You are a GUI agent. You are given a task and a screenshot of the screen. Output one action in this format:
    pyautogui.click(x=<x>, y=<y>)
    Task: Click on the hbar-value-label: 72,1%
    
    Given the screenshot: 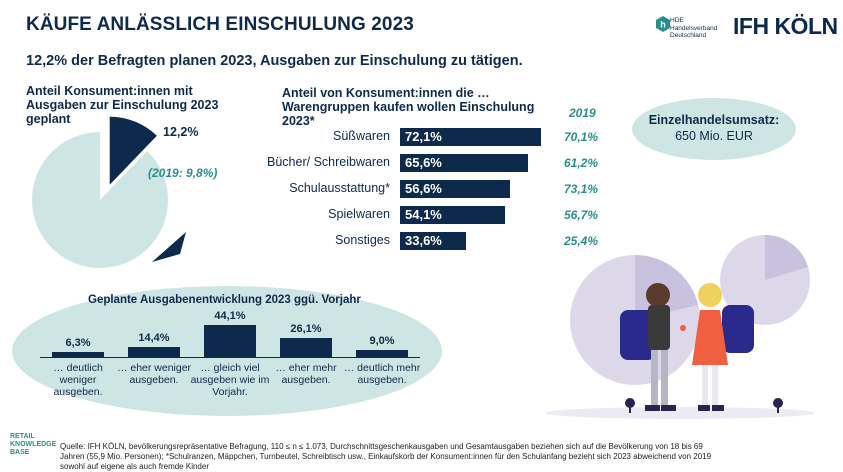 What is the action you would take?
    pyautogui.click(x=423, y=136)
    